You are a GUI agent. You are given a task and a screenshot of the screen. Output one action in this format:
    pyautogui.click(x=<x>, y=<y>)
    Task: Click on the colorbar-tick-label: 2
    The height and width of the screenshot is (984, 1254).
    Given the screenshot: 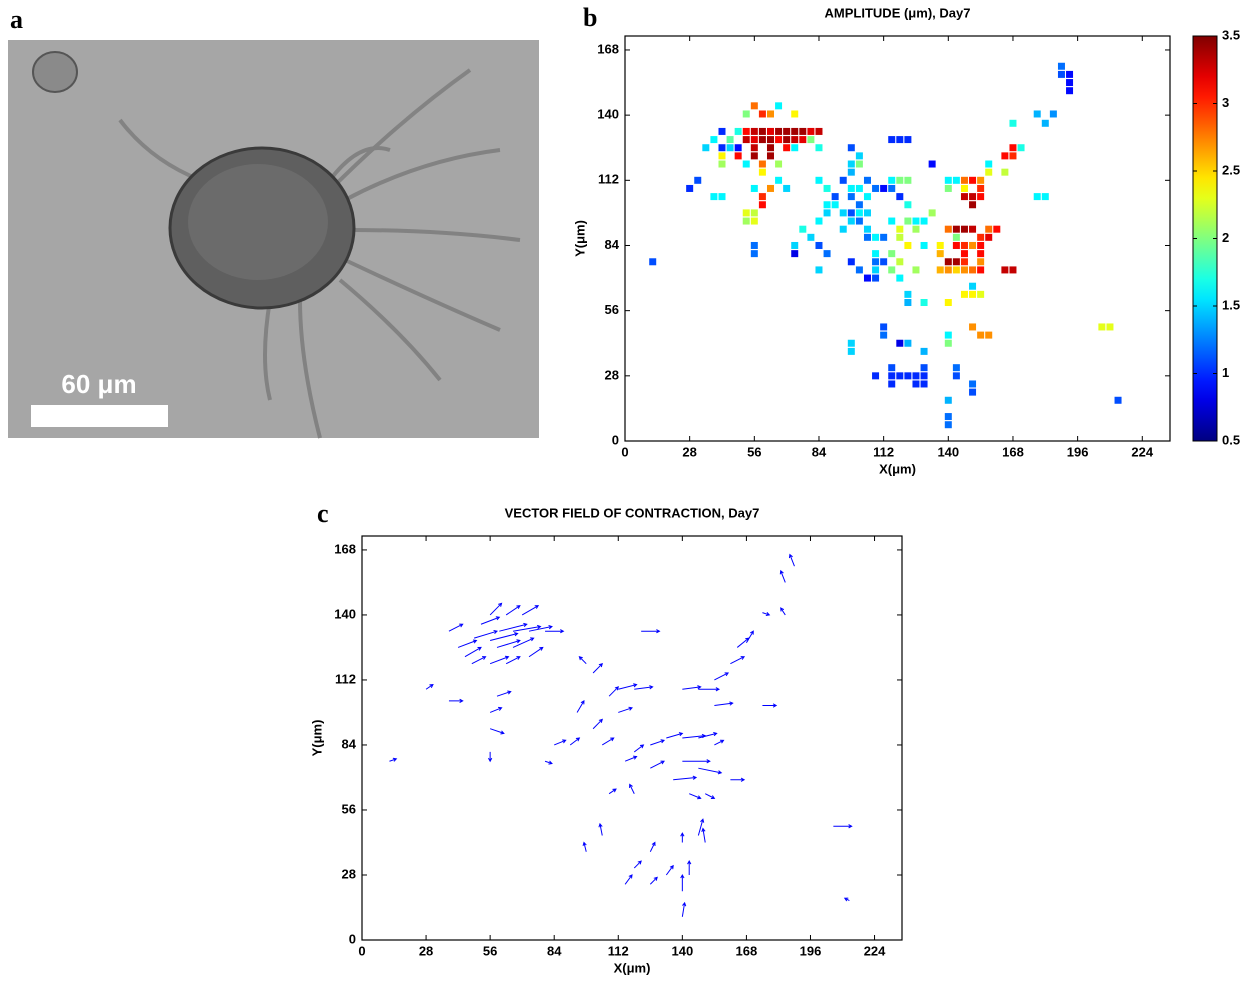 What is the action you would take?
    pyautogui.click(x=1225, y=237)
    